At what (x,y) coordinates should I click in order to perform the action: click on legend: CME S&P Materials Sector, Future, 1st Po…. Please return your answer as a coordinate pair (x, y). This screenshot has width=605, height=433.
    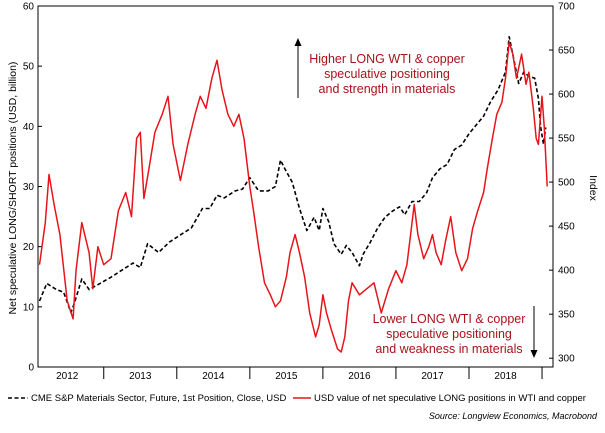
    Looking at the image, I should click on (297, 398).